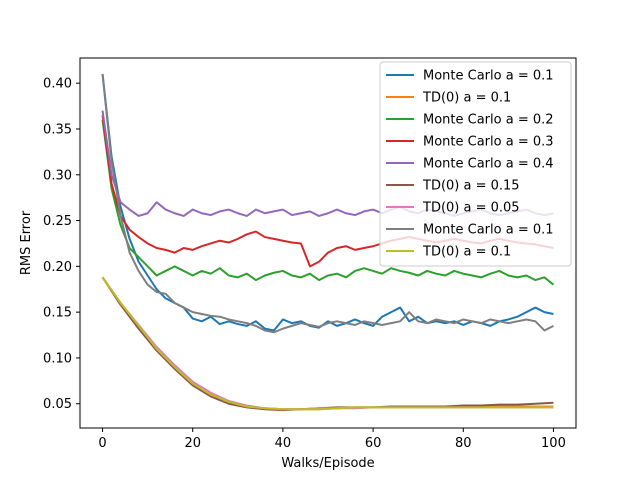 This screenshot has height=480, width=640. I want to click on x-tick-label: 0, so click(102, 443).